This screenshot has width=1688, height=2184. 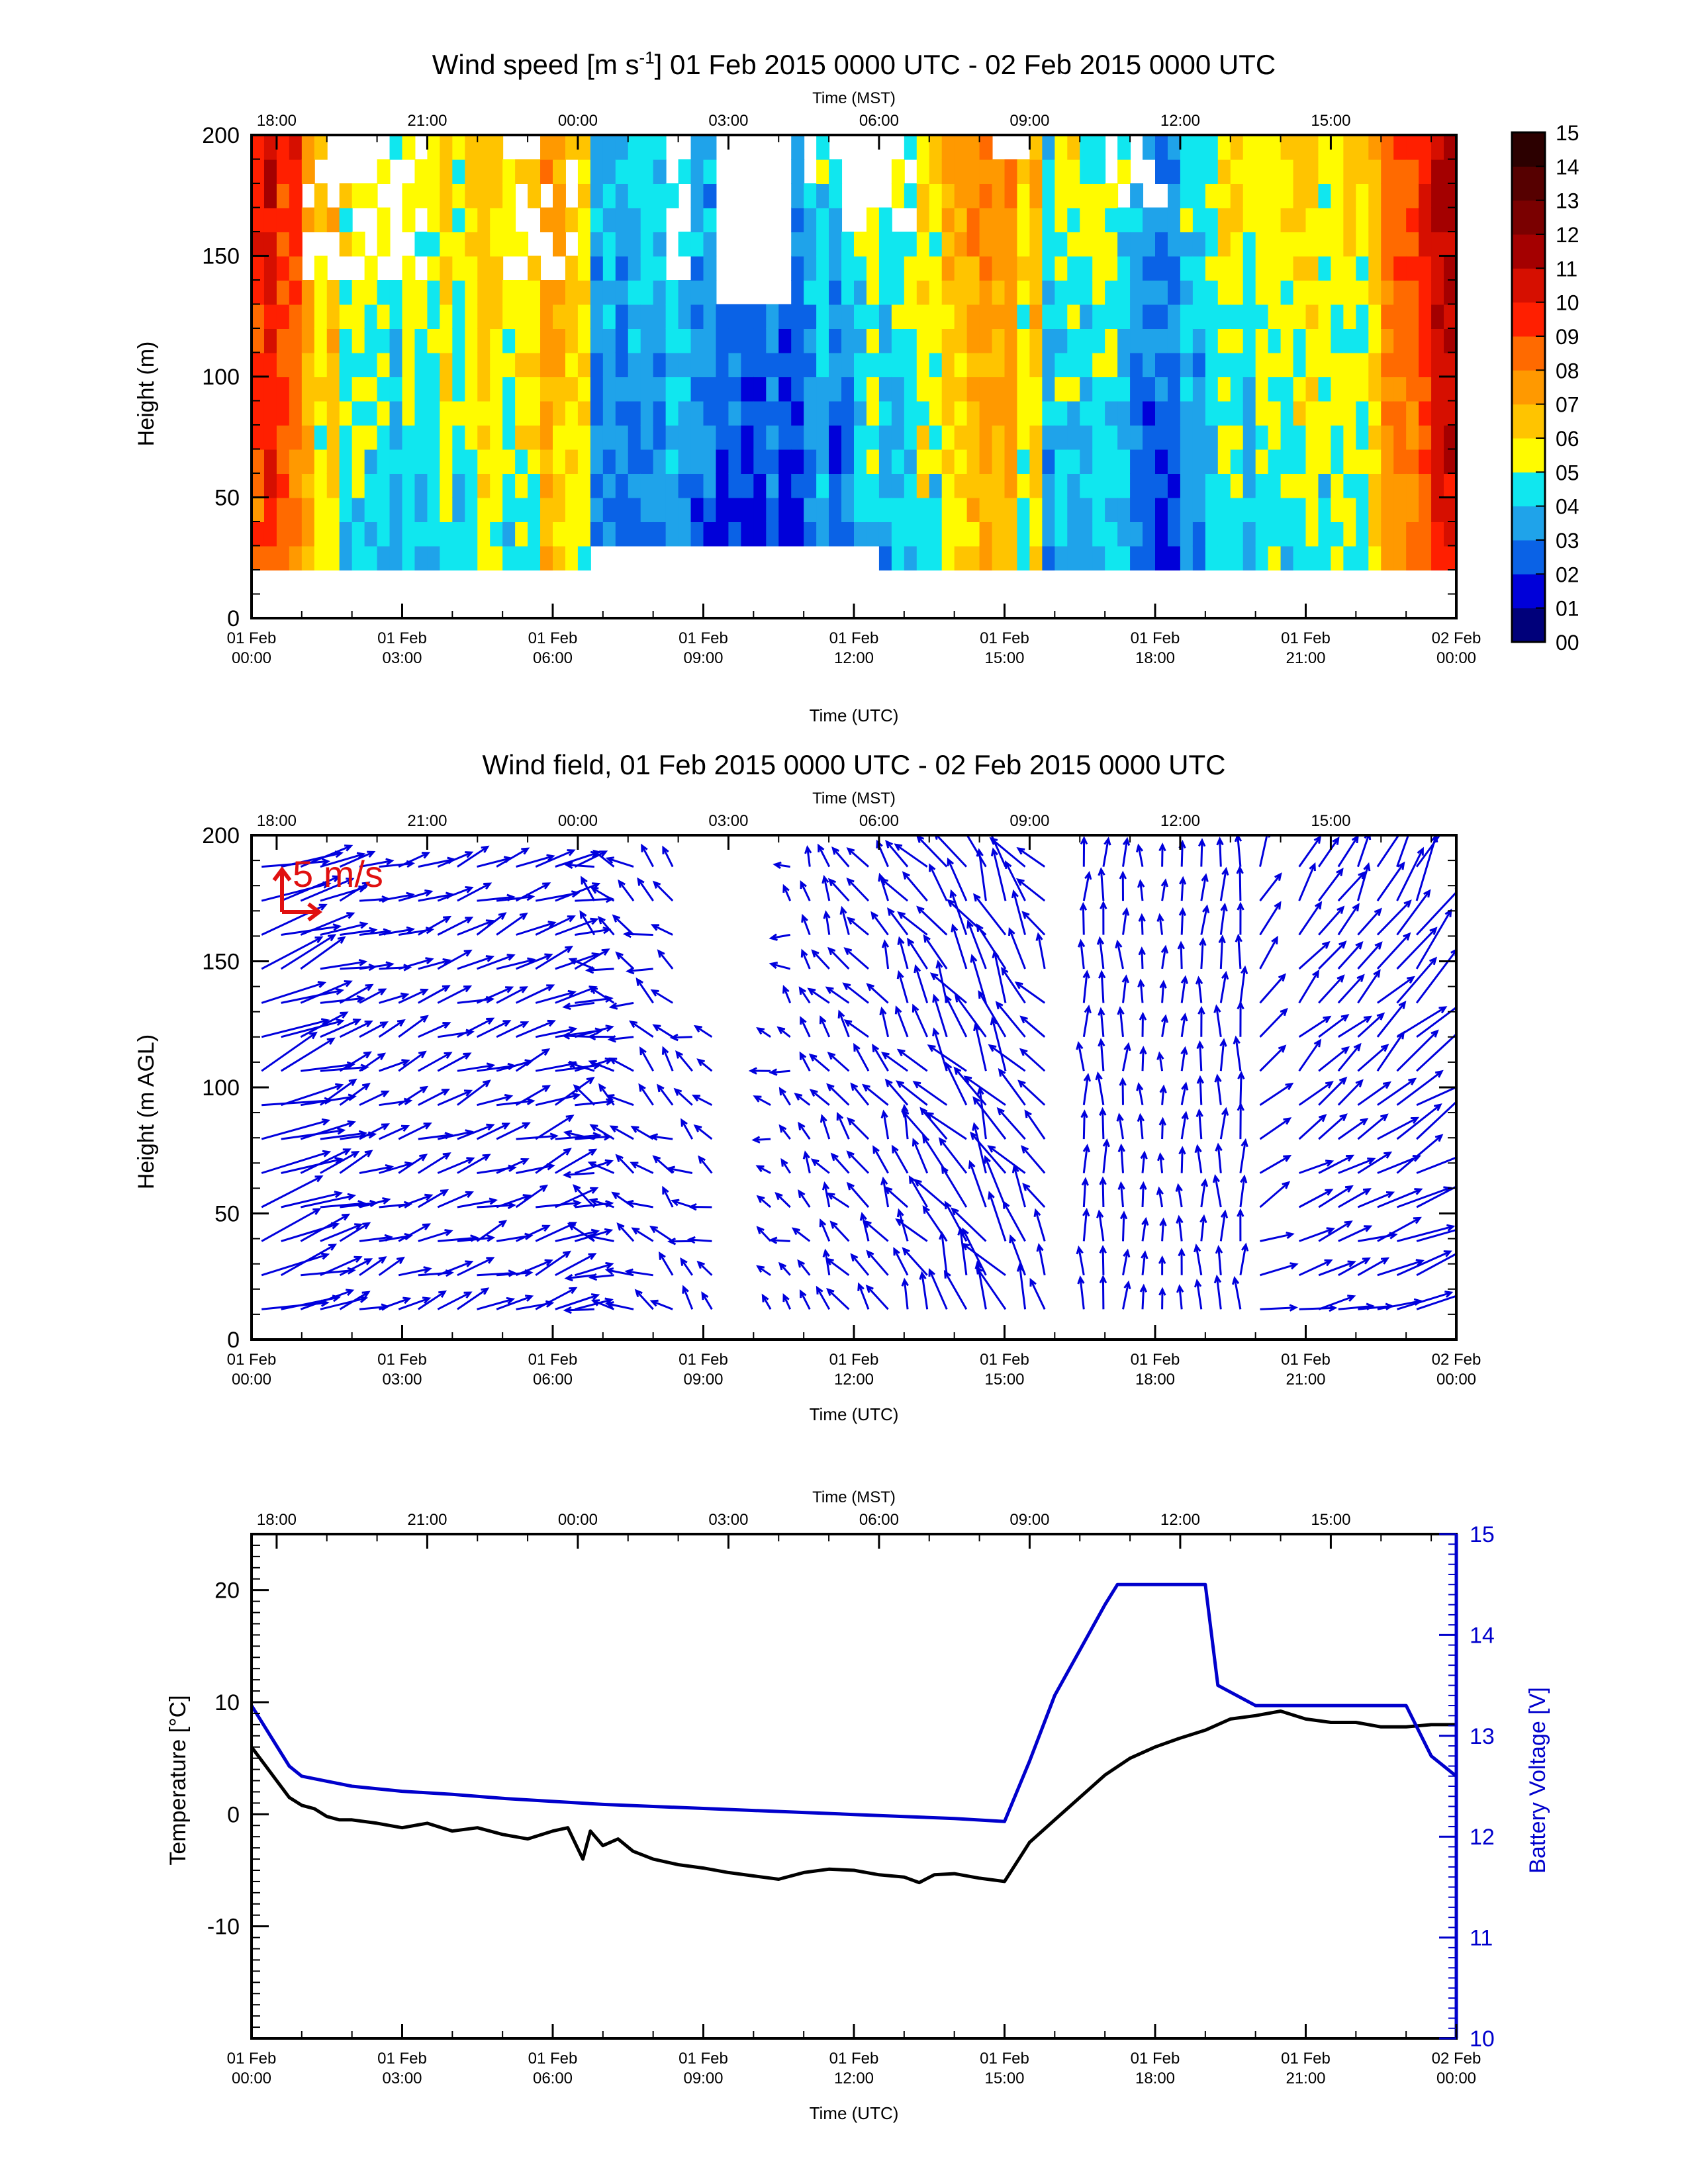 I want to click on wind-field-top-tick-label: 06:00, so click(x=879, y=821).